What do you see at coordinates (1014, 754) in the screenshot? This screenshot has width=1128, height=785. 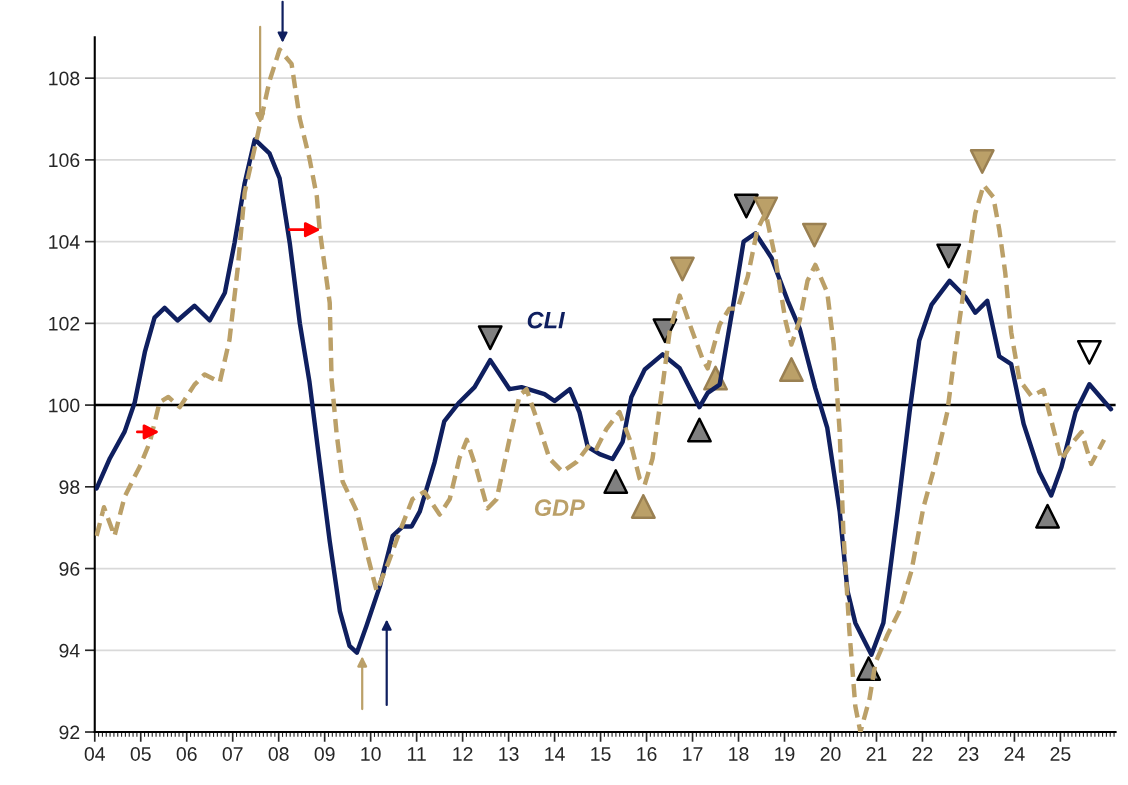 I see `x-tick-label: 24` at bounding box center [1014, 754].